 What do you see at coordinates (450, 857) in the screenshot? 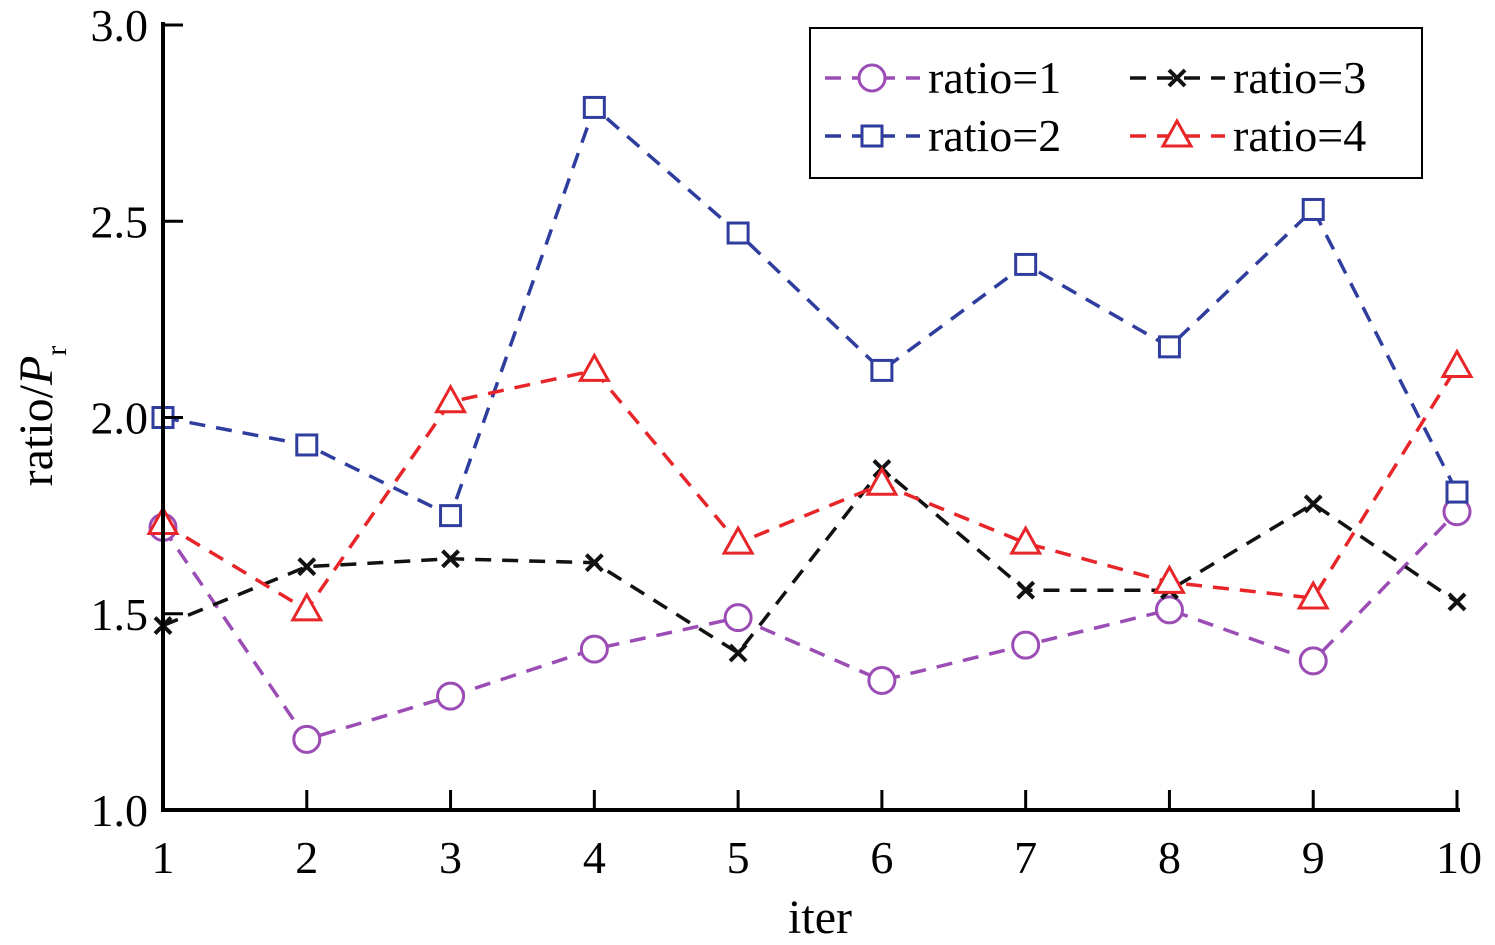
I see `x-tick-label: 3` at bounding box center [450, 857].